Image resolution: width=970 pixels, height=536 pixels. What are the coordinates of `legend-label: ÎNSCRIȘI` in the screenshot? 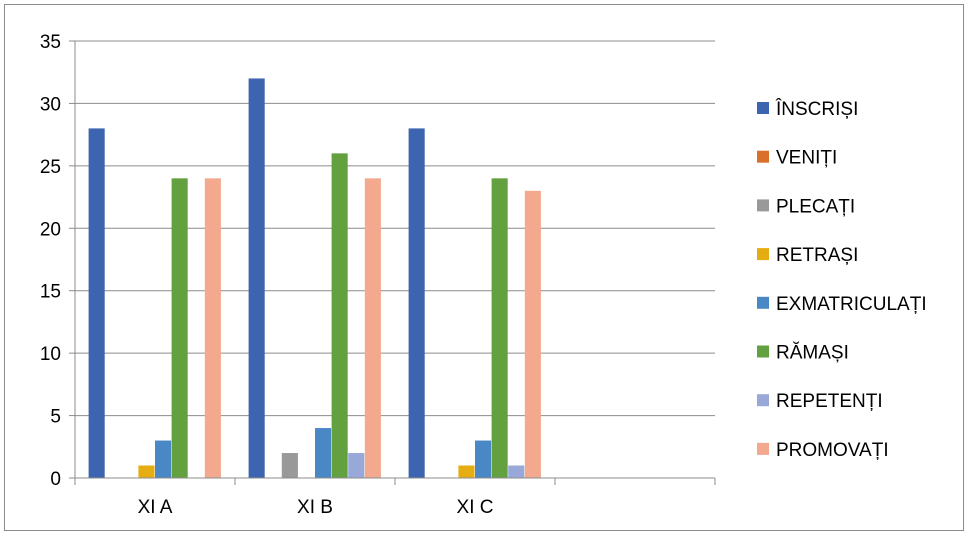 It's located at (816, 109).